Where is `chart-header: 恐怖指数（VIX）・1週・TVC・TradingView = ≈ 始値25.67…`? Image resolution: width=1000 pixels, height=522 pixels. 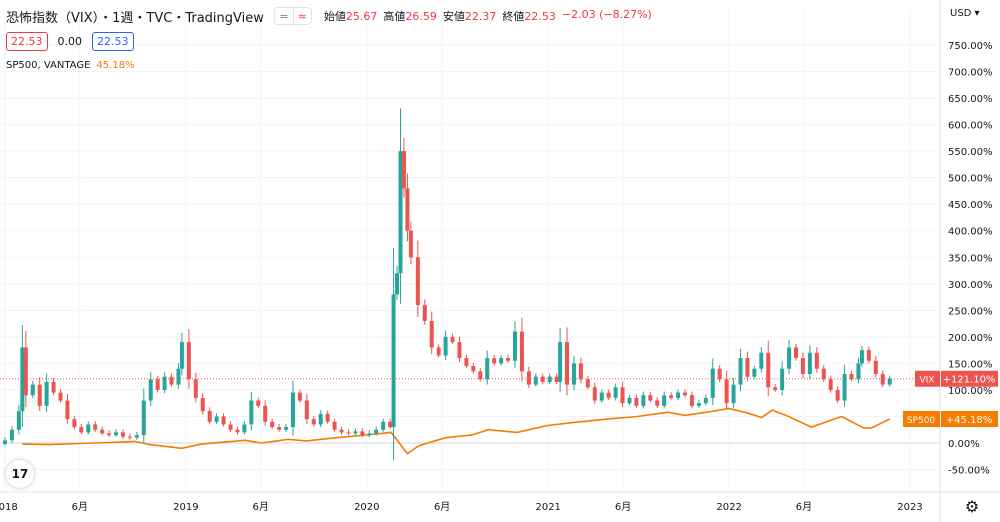 chart-header: 恐怖指数（VIX）・1週・TVC・TradingView = ≈ 始値25.67… is located at coordinates (329, 16).